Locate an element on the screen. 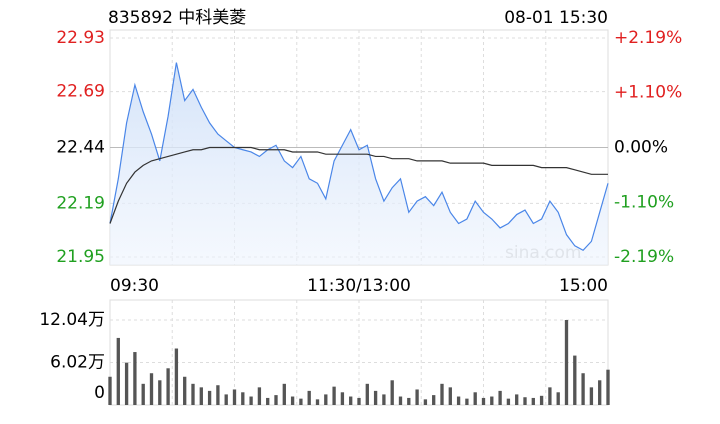 Image resolution: width=720 pixels, height=424 pixels. x-tick-label: 15:00 is located at coordinates (583, 286).